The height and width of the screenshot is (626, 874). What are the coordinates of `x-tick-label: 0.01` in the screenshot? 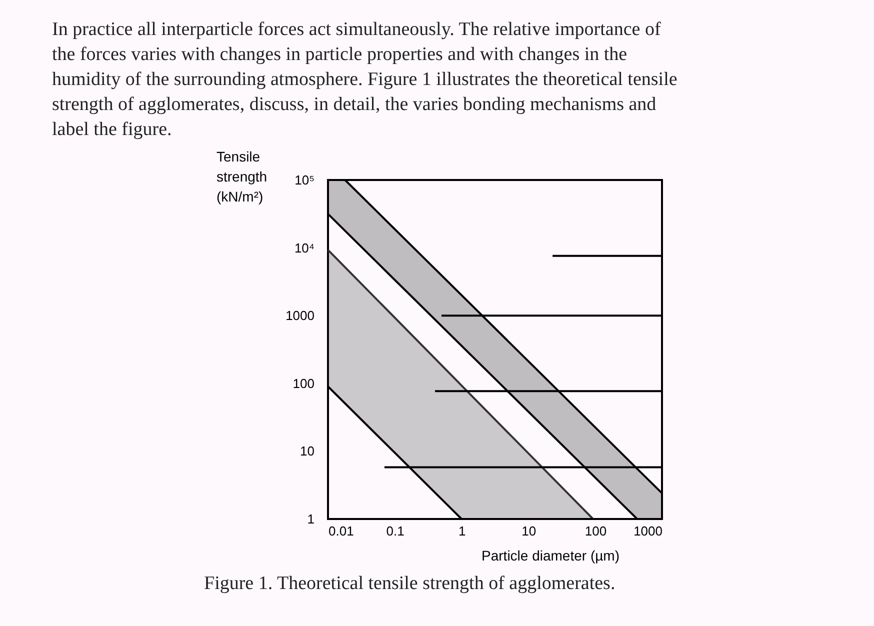 It's located at (341, 531).